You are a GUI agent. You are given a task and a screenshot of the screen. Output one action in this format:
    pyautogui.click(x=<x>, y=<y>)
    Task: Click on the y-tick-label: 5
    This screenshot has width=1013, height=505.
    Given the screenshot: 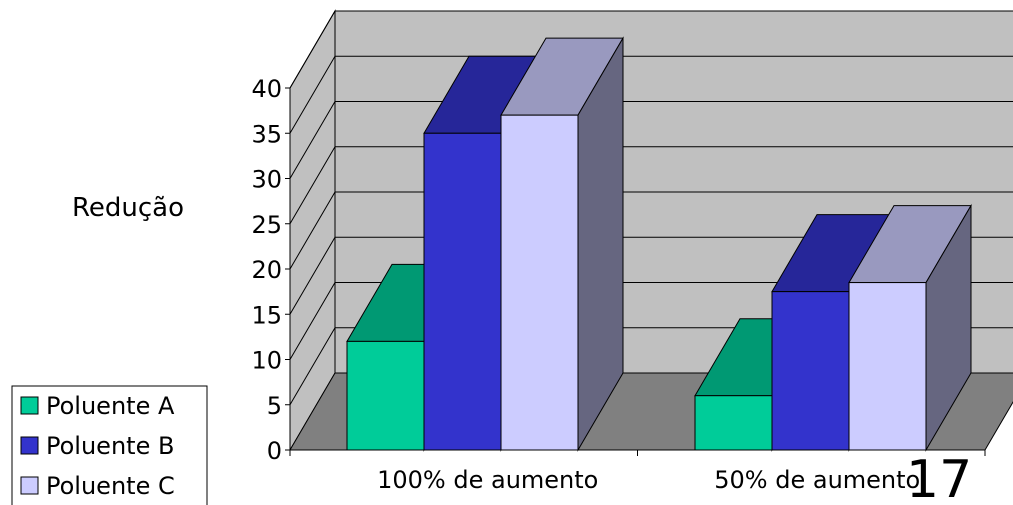 What is the action you would take?
    pyautogui.click(x=274, y=406)
    